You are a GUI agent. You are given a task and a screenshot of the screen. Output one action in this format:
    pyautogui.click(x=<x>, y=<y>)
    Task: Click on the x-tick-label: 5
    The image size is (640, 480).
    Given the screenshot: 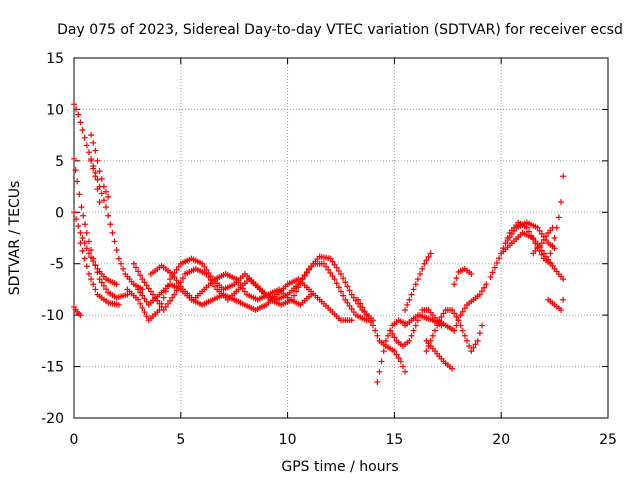 What is the action you would take?
    pyautogui.click(x=180, y=440)
    